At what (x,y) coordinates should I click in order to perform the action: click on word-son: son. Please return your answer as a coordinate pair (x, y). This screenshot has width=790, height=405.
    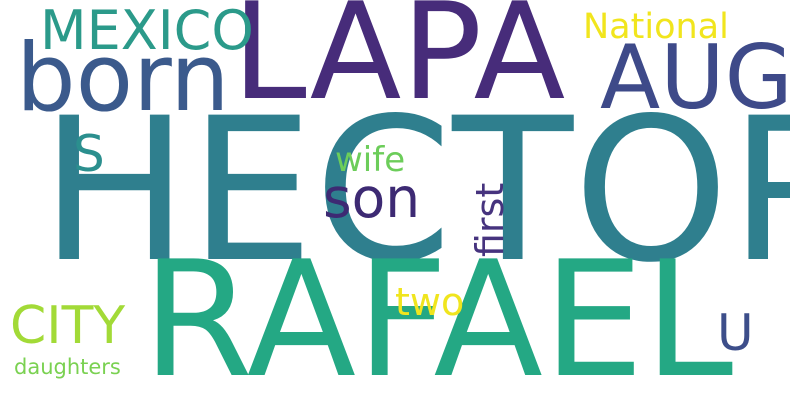
    Looking at the image, I should click on (372, 198).